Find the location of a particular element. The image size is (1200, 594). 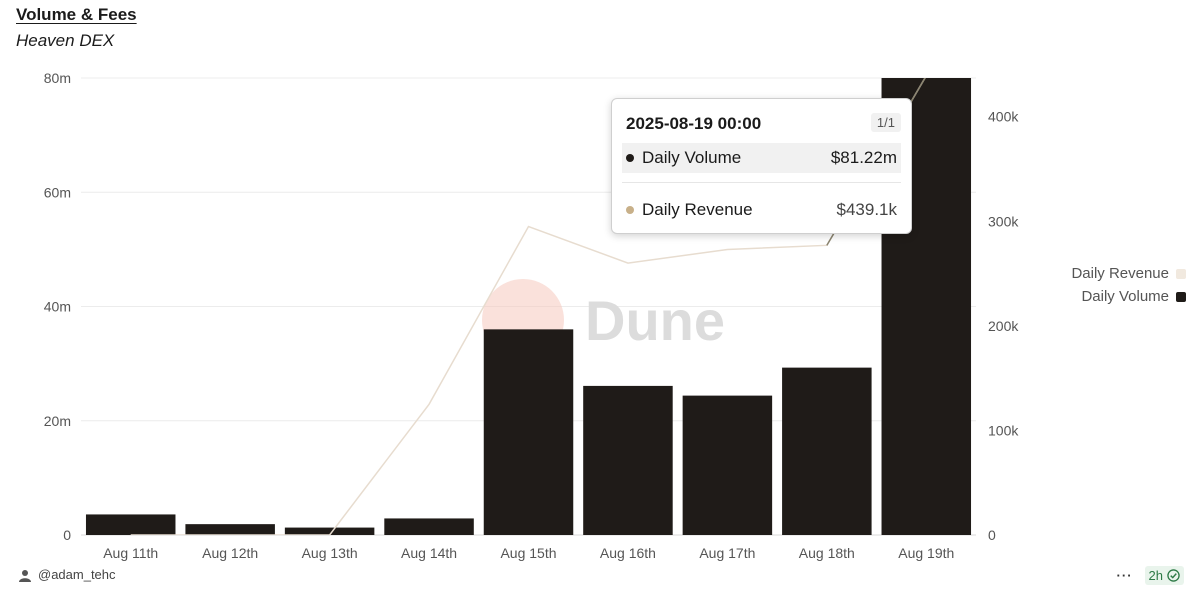

x-tick-label: Aug 17th is located at coordinates (727, 553).